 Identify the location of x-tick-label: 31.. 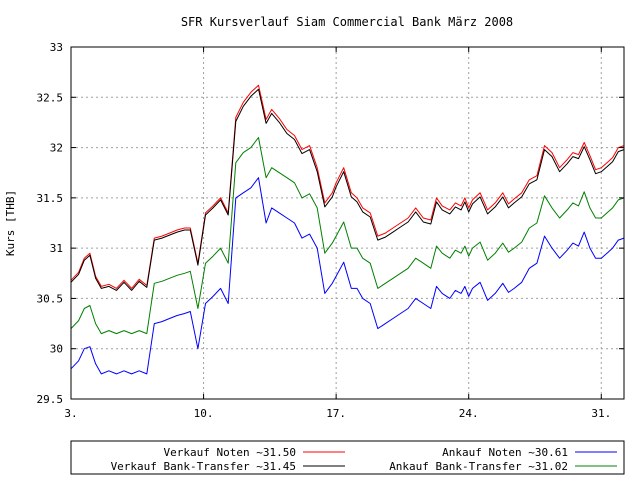
(601, 413).